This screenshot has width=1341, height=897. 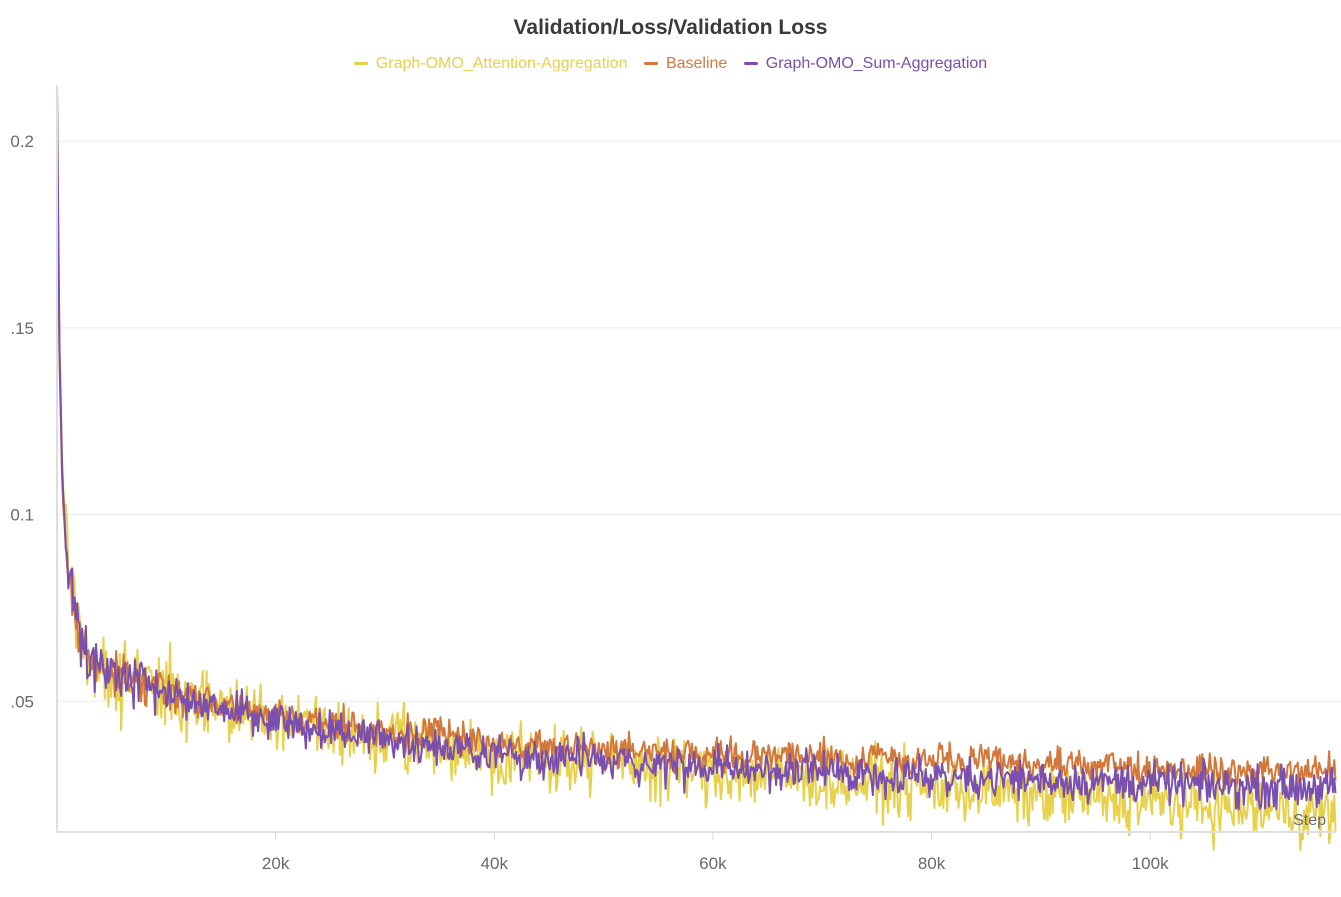 What do you see at coordinates (1309, 820) in the screenshot?
I see `x-axis-label: Step` at bounding box center [1309, 820].